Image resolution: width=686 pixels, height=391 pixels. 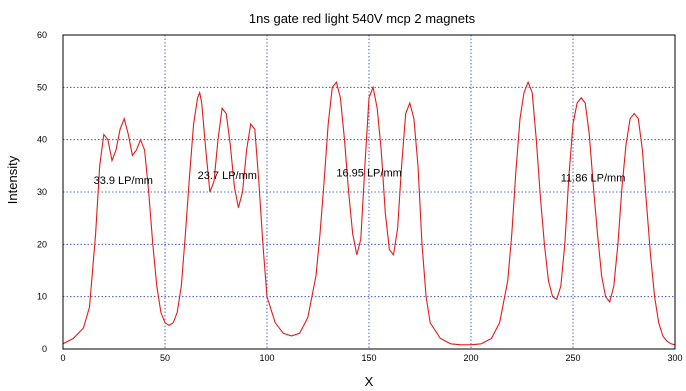 What do you see at coordinates (593, 179) in the screenshot?
I see `annotation-label: 11.86 LP/mm` at bounding box center [593, 179].